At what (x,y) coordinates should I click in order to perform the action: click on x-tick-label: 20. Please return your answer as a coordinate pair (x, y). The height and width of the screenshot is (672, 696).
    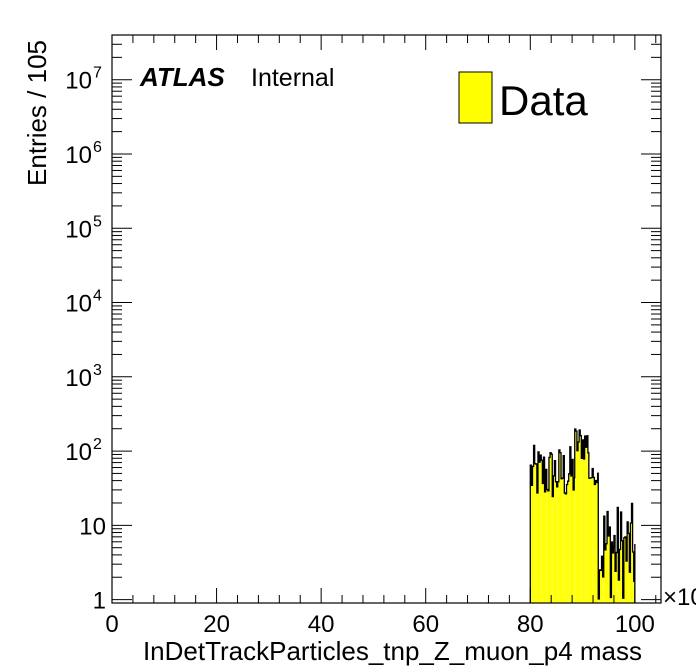
    Looking at the image, I should click on (216, 624).